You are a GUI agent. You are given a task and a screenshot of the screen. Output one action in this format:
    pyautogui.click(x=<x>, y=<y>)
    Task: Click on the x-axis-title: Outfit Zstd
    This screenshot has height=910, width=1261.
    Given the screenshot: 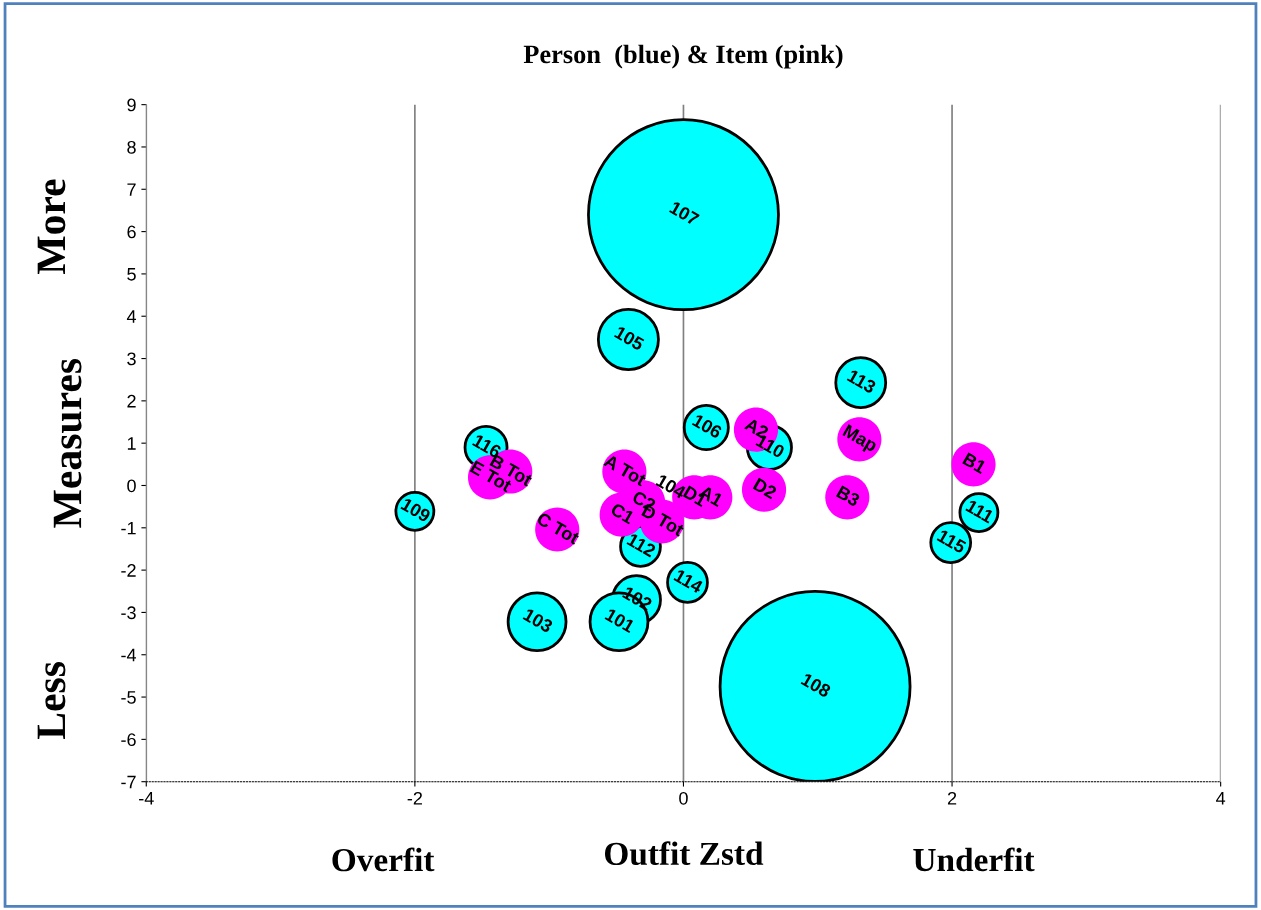 What is the action you would take?
    pyautogui.click(x=684, y=853)
    